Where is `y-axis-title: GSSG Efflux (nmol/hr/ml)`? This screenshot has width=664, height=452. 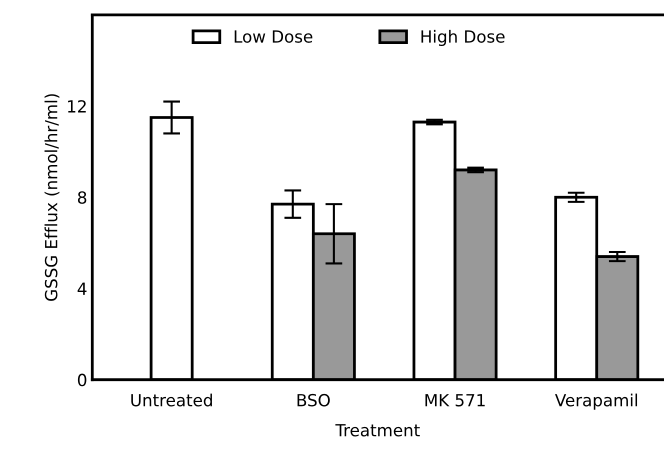 y-axis-title: GSSG Efflux (nmol/hr/ml) is located at coordinates (52, 197).